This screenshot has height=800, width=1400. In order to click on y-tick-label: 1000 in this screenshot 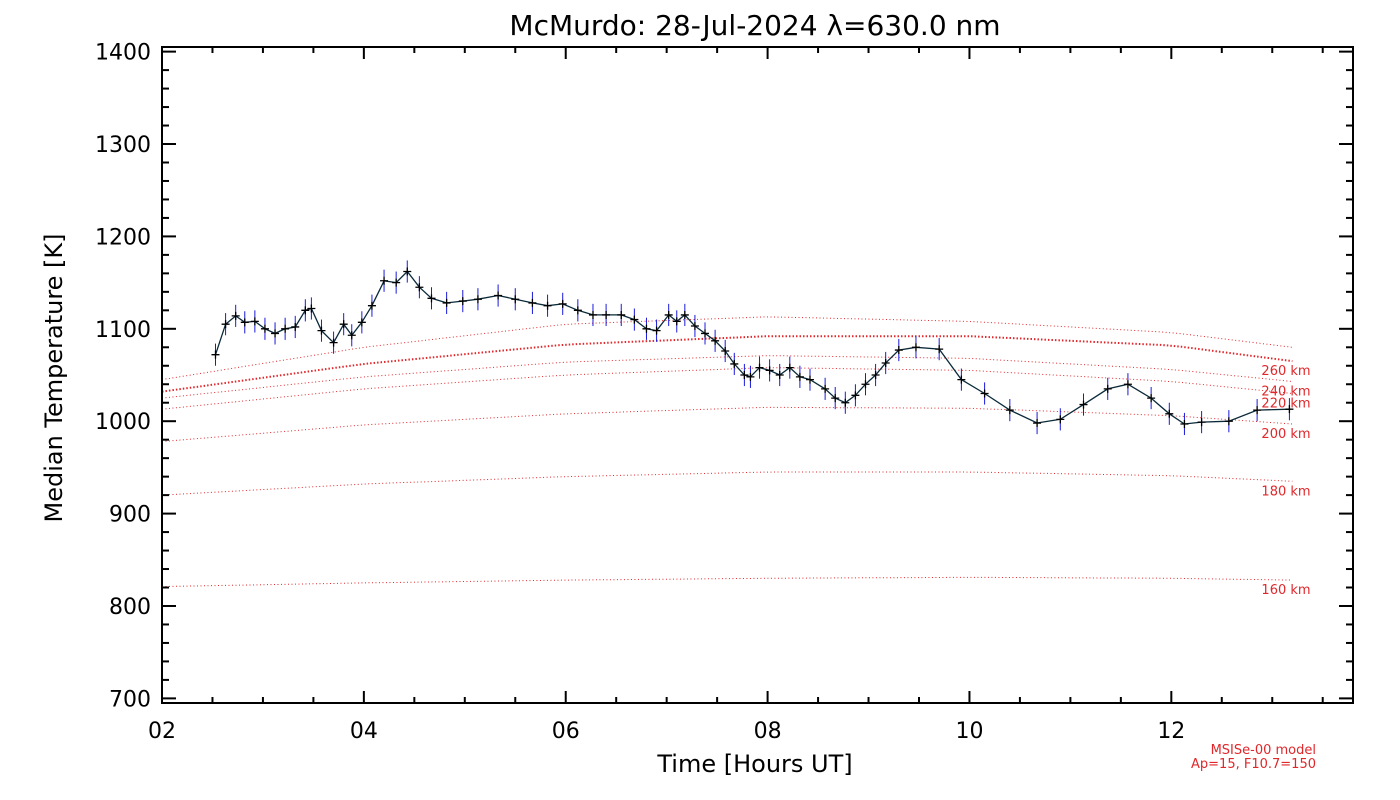, I will do `click(123, 422)`.